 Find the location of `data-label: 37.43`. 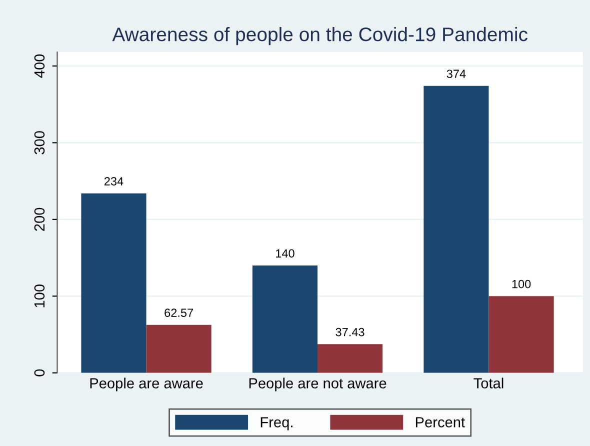

data-label: 37.43 is located at coordinates (350, 332).